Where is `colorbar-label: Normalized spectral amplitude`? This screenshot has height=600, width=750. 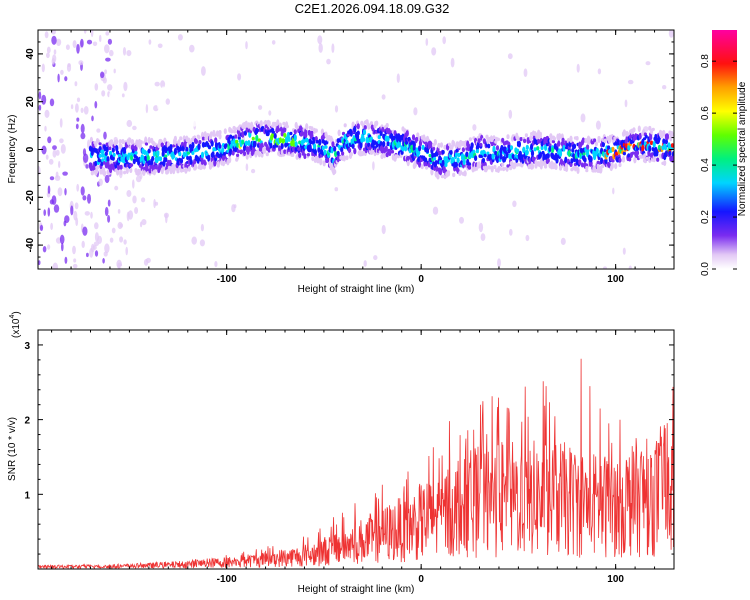 colorbar-label: Normalized spectral amplitude is located at coordinates (742, 148).